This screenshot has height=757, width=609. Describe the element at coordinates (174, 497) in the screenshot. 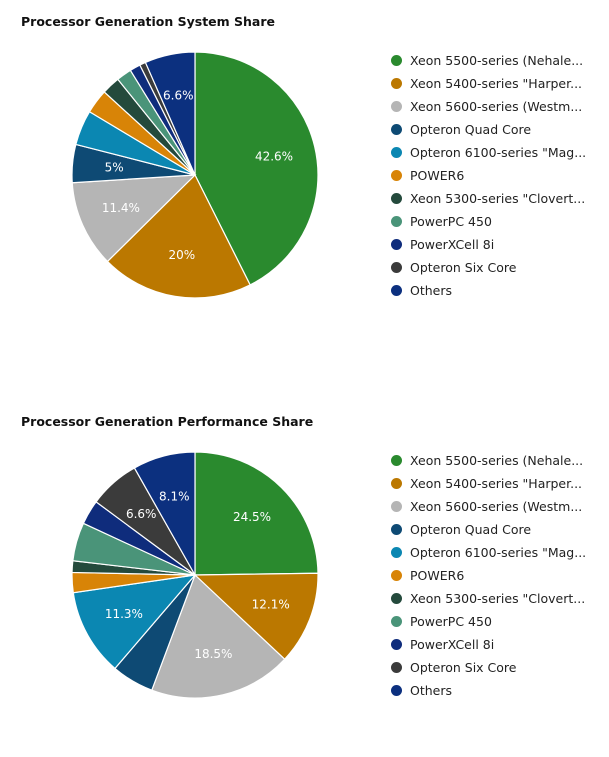

I see `slice-data-label: 8.1%` at that location.